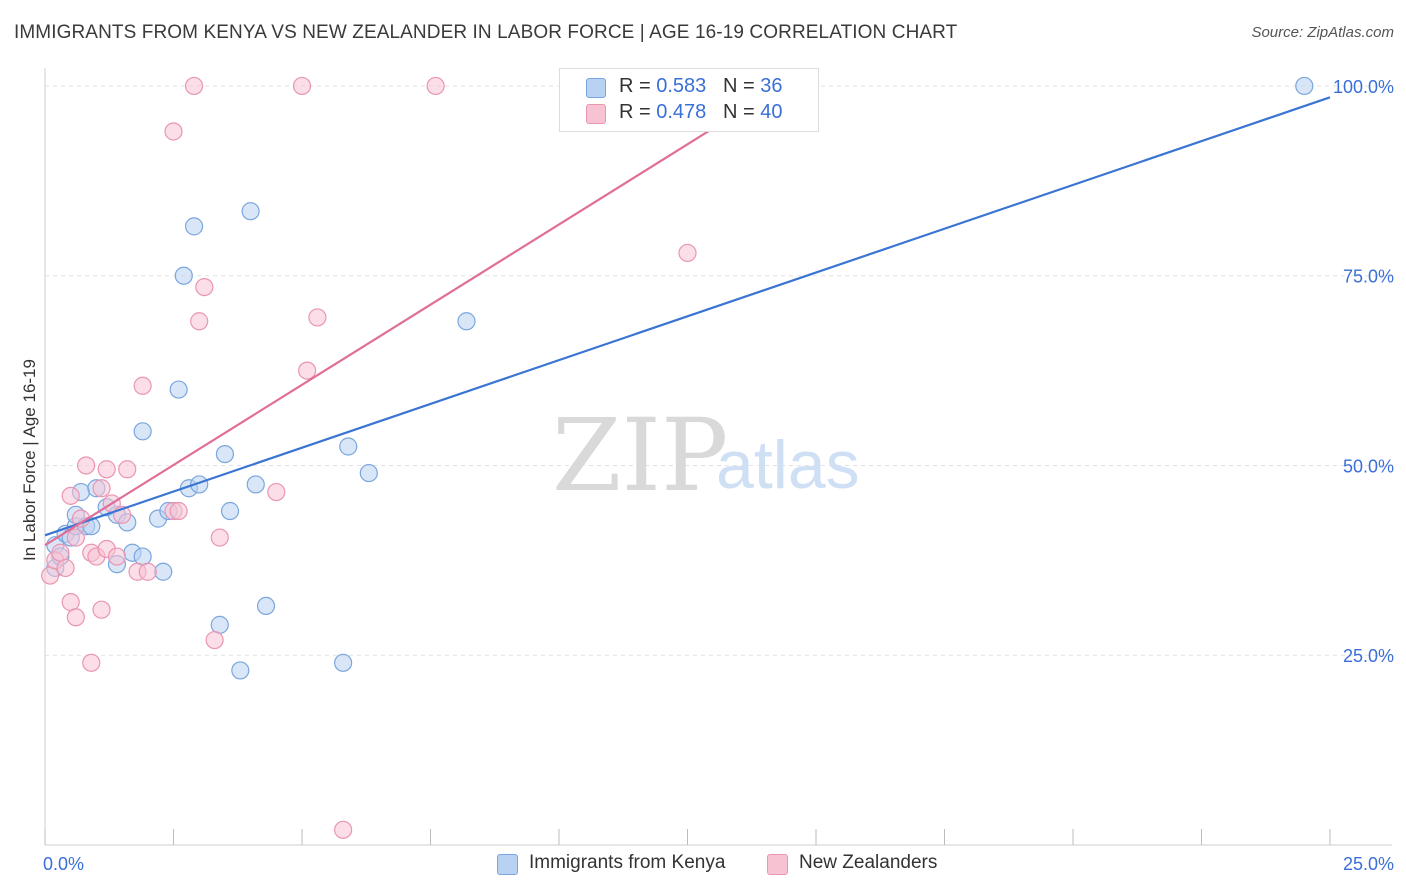  I want to click on y-tick-label: 100.0%, so click(1363, 87).